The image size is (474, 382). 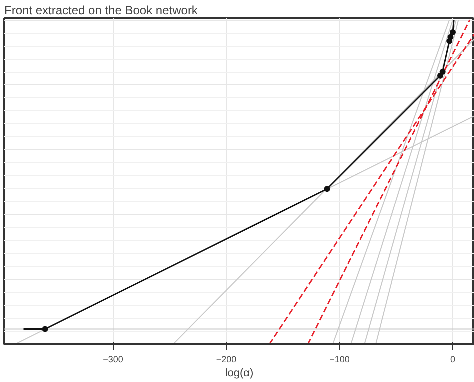 I want to click on x-tick-label: −300, so click(x=113, y=359).